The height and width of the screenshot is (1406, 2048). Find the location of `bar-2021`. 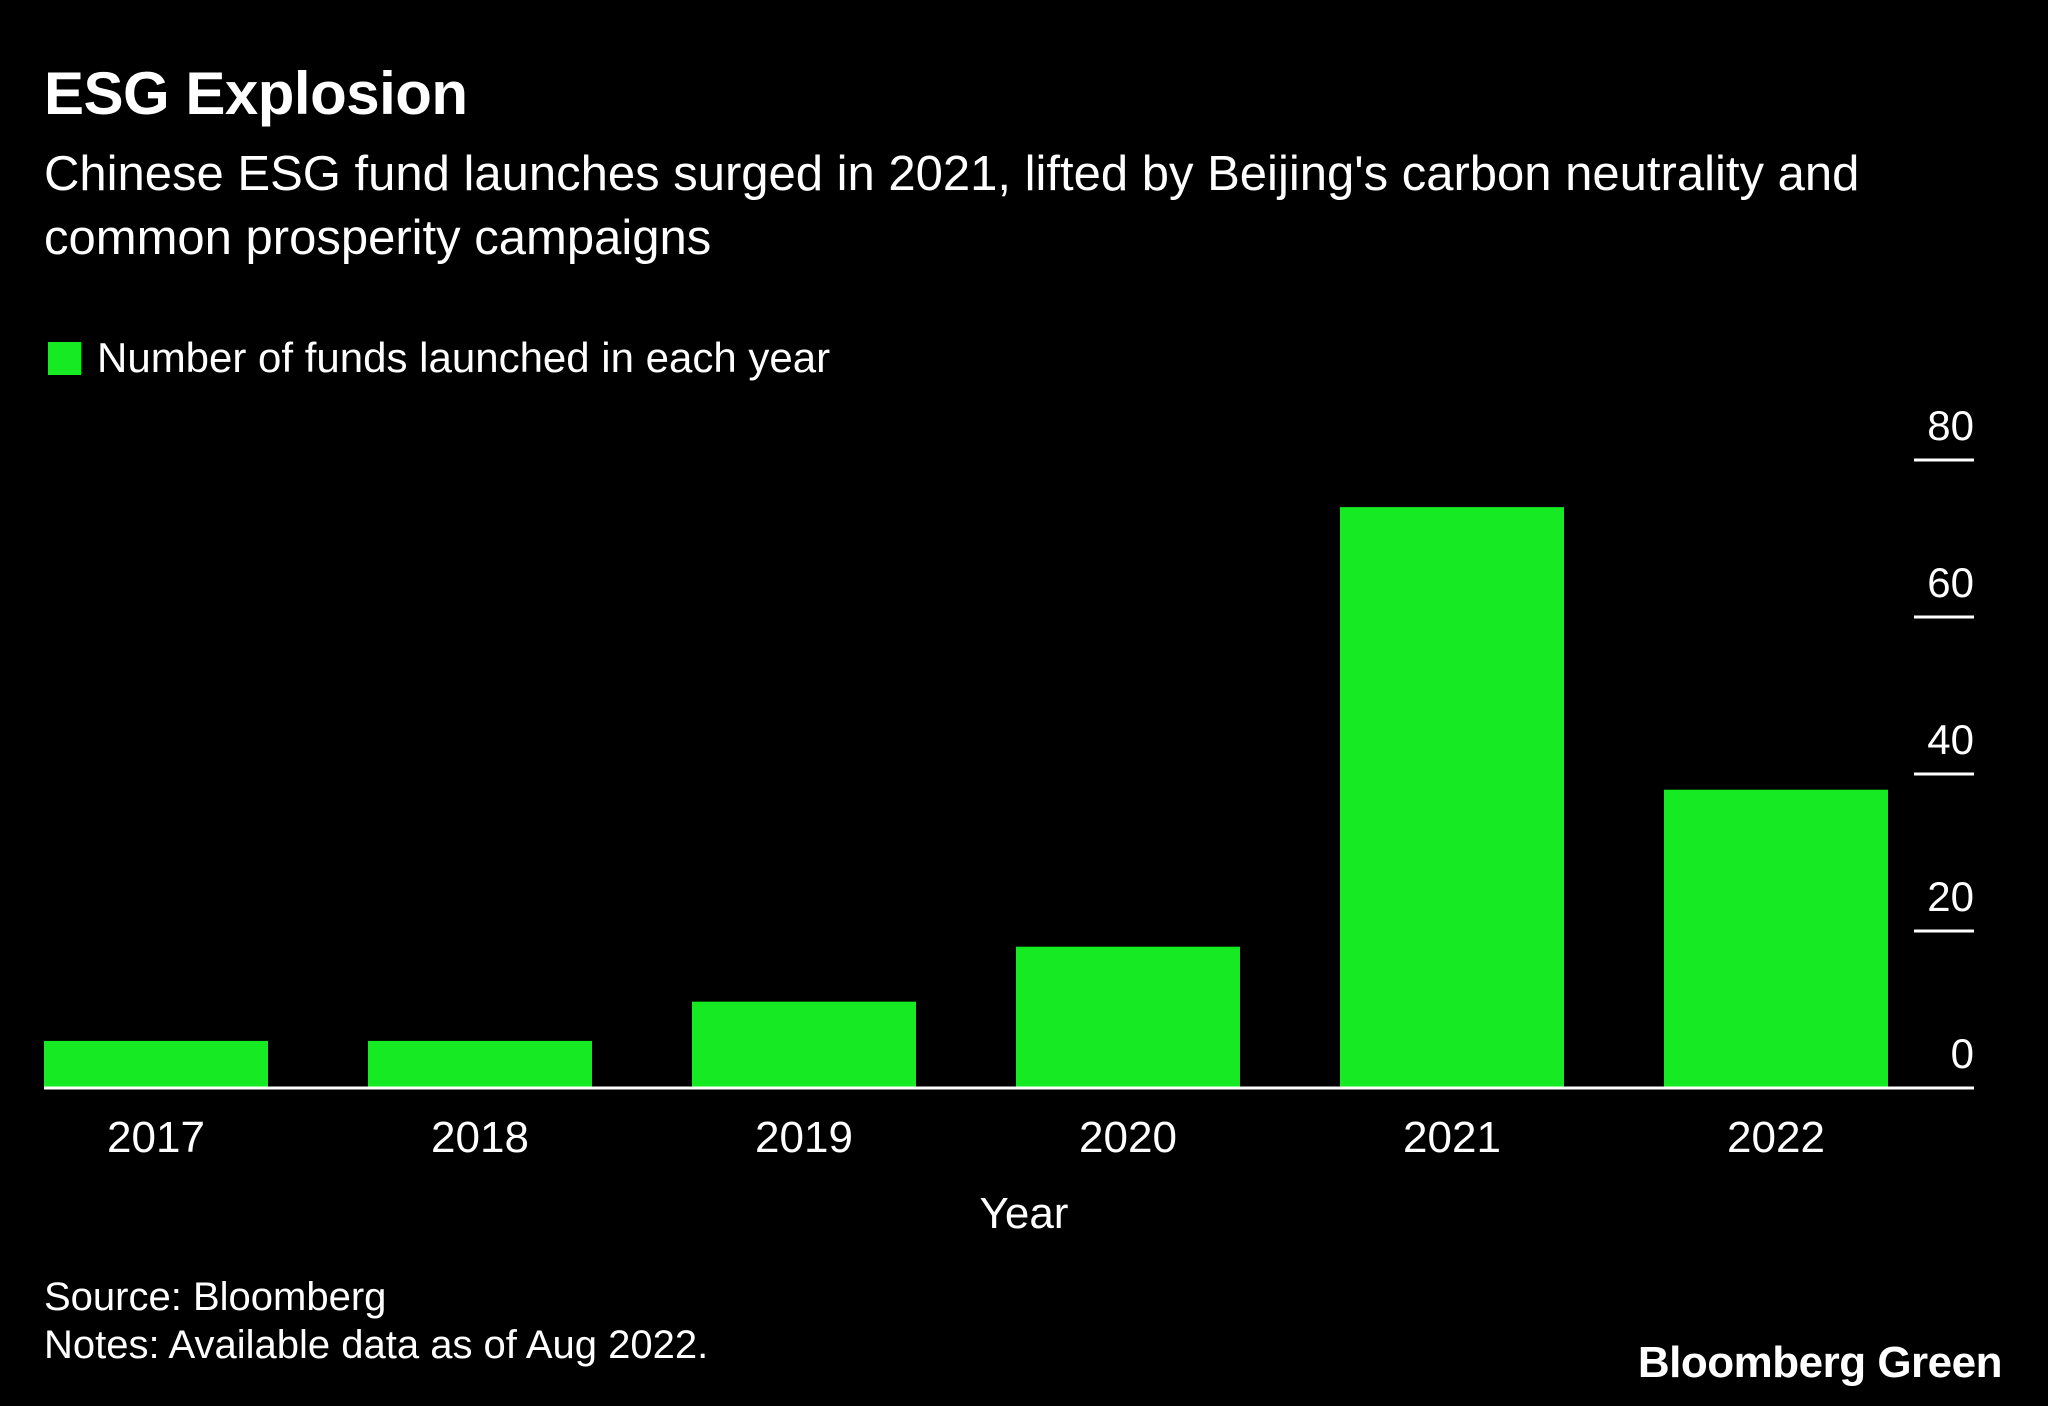

bar-2021 is located at coordinates (1452, 798).